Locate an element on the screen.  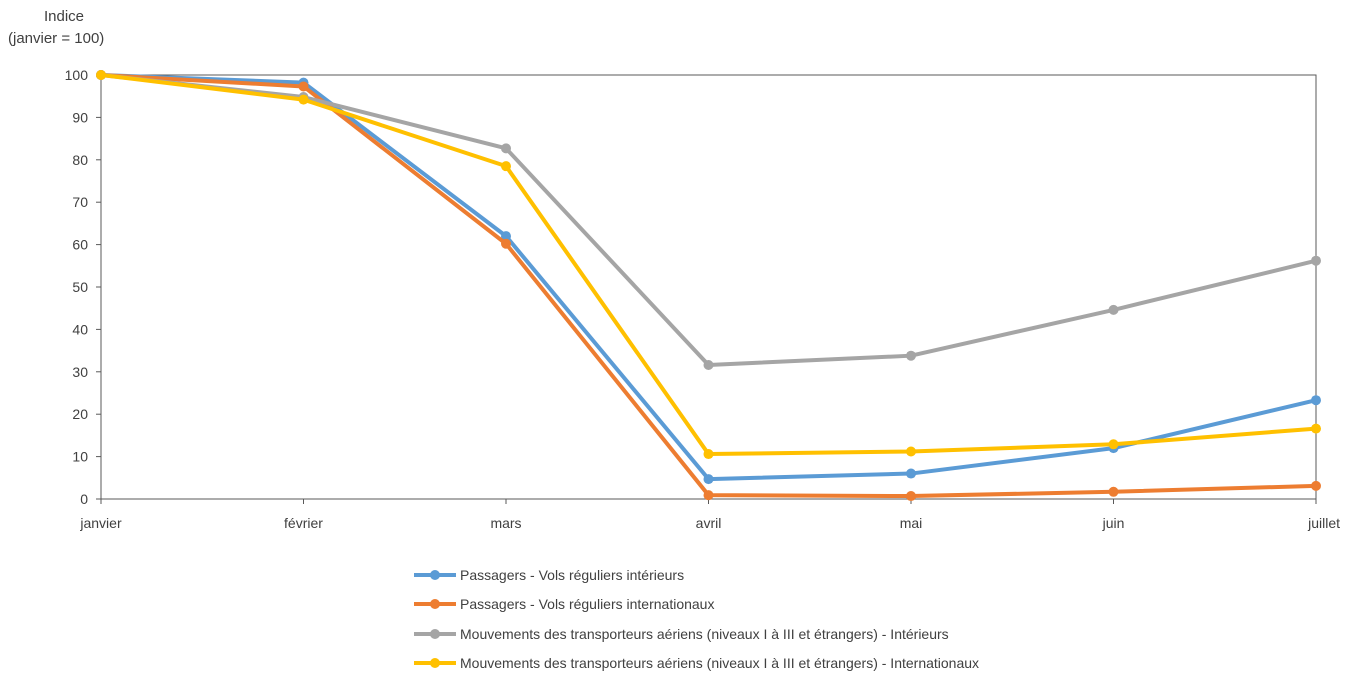
y-axis-label-line2: (janvier = 100) is located at coordinates (56, 39).